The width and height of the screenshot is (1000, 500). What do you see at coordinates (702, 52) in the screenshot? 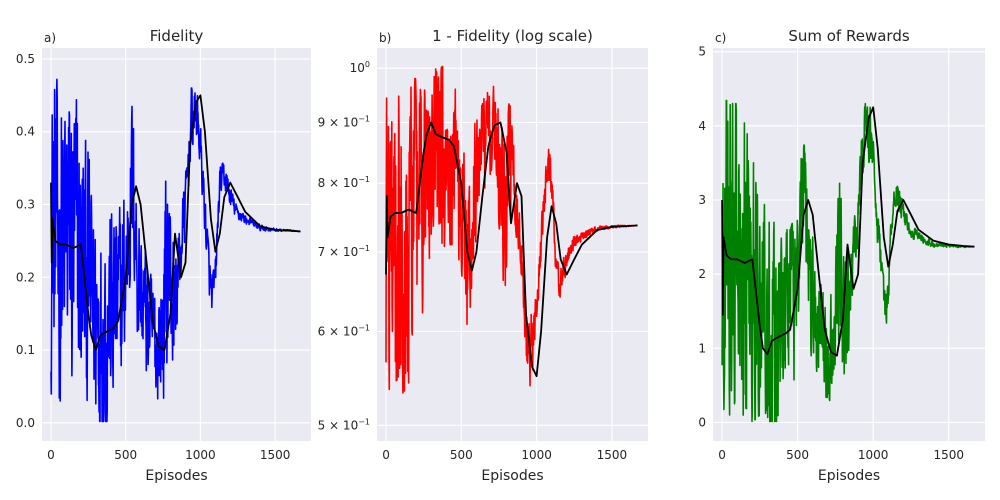
I see `y-tick-label: 5` at bounding box center [702, 52].